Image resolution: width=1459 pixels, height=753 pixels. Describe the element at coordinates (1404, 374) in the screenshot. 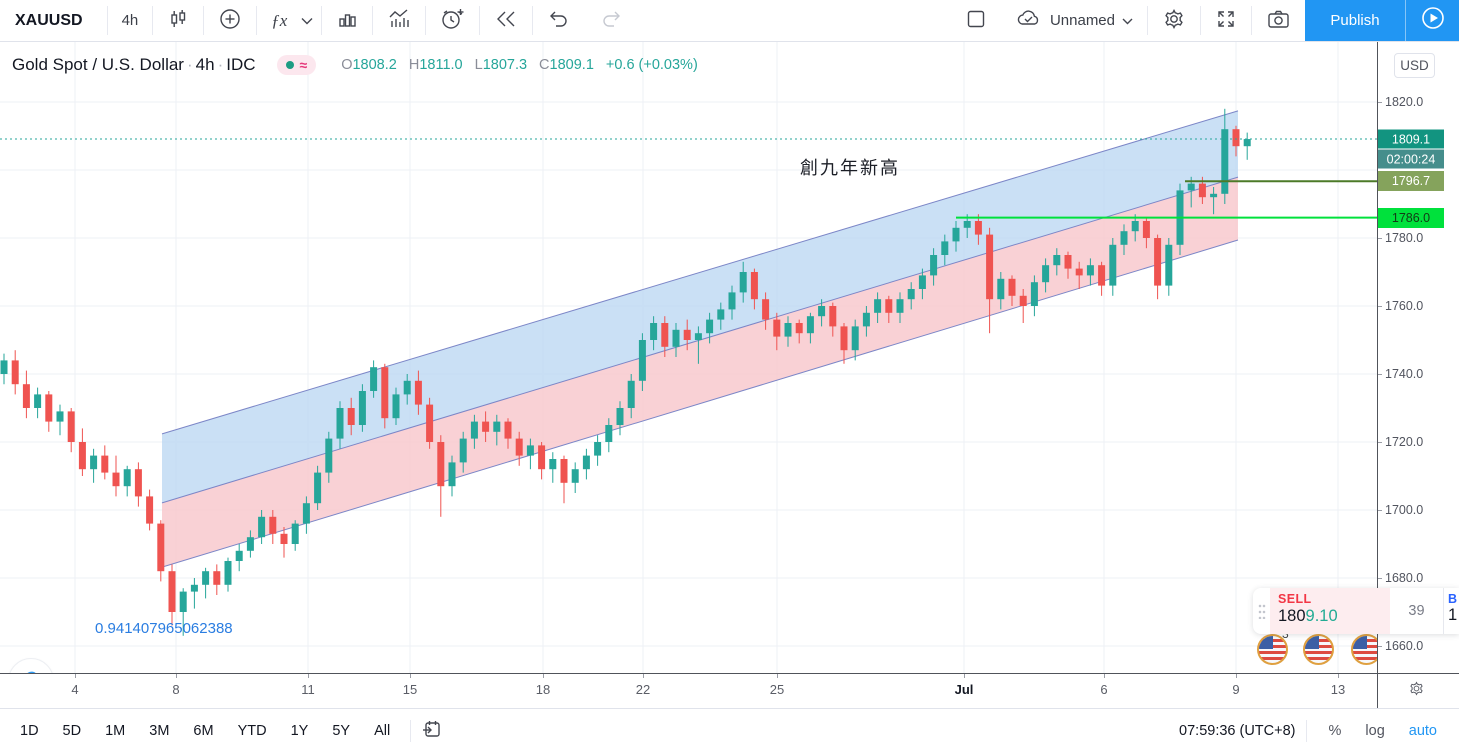

I see `price-axis-label: 1740.0` at that location.